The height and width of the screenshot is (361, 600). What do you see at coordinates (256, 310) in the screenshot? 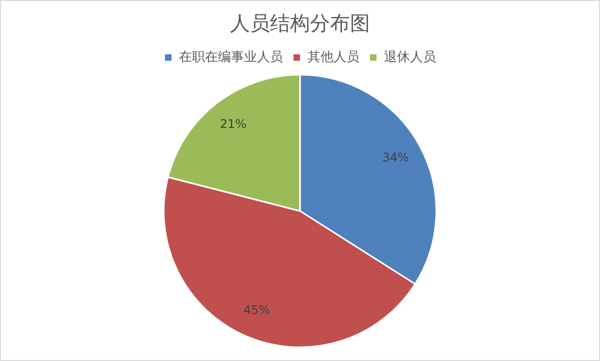
I see `data-label: 45%` at bounding box center [256, 310].